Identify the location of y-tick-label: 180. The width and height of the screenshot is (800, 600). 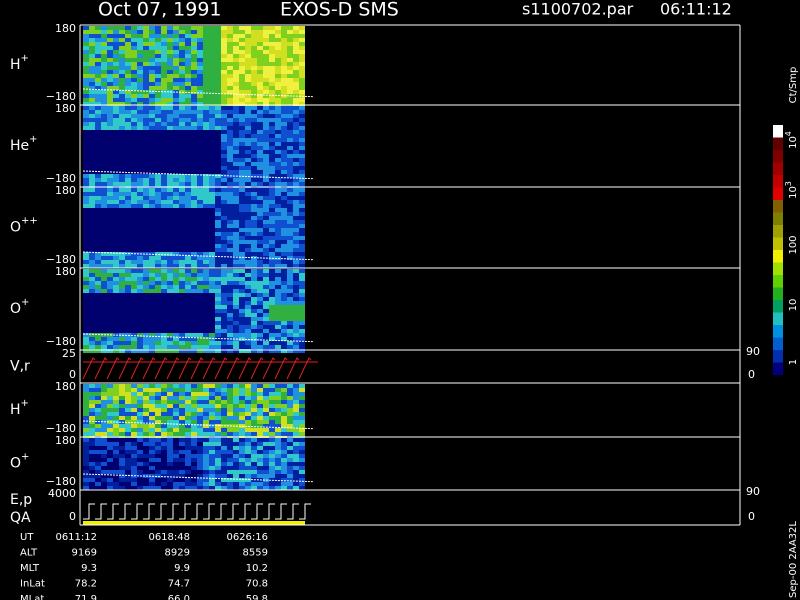
(65, 386).